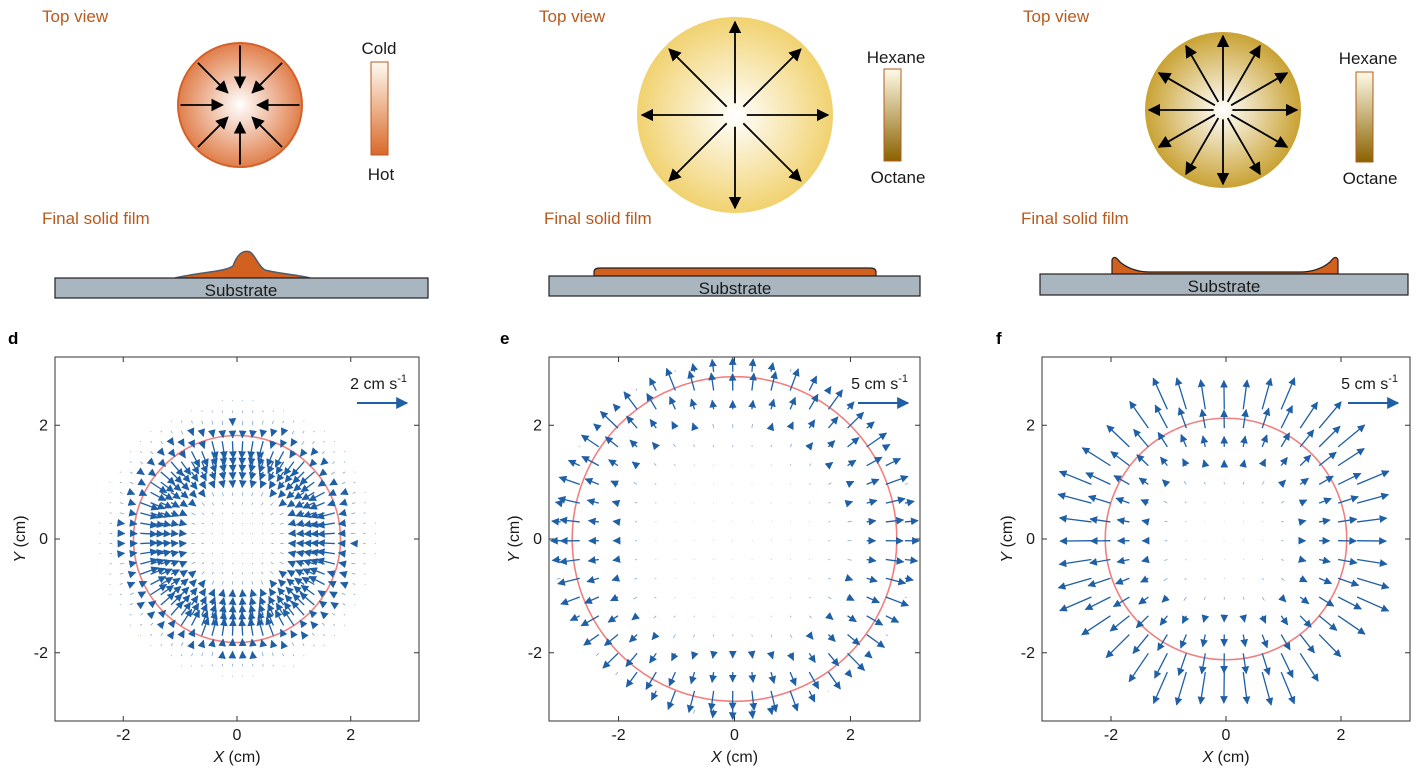 The height and width of the screenshot is (773, 1428). What do you see at coordinates (735, 272) in the screenshot?
I see `solid-film-flat` at bounding box center [735, 272].